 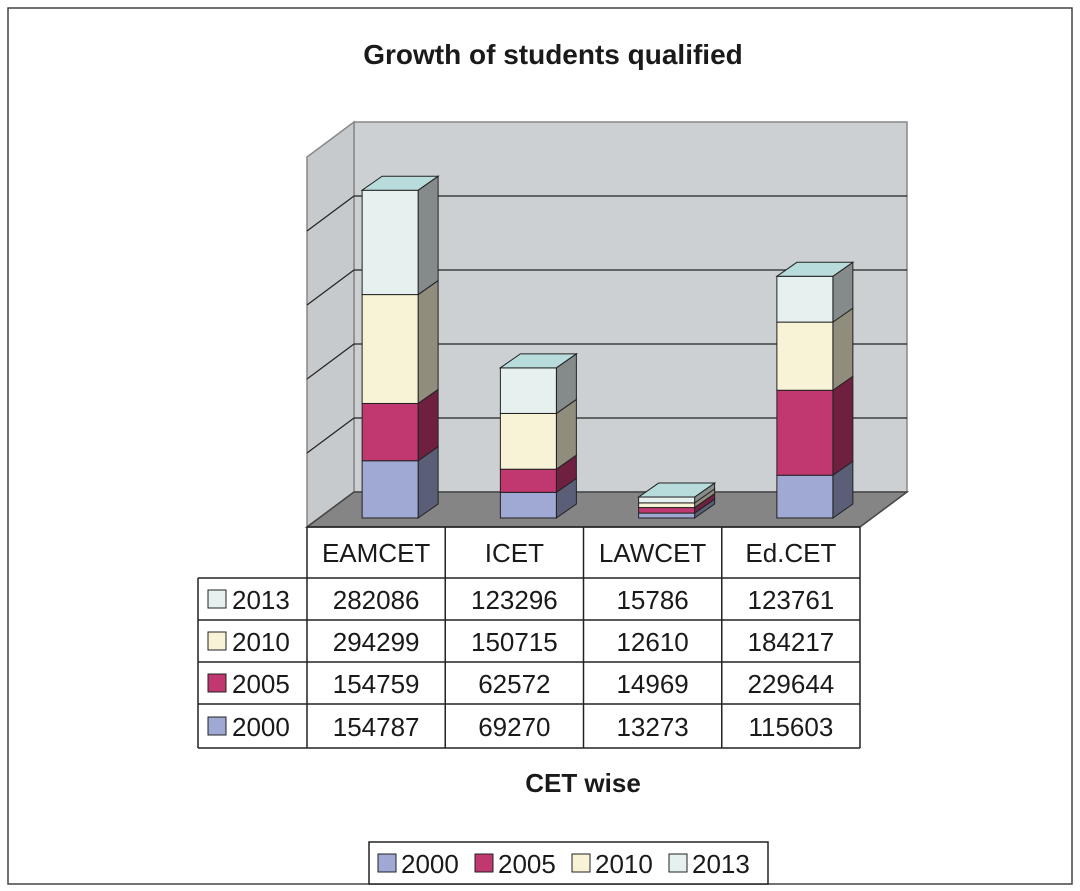 I want to click on legend-label: 2010, so click(x=624, y=864).